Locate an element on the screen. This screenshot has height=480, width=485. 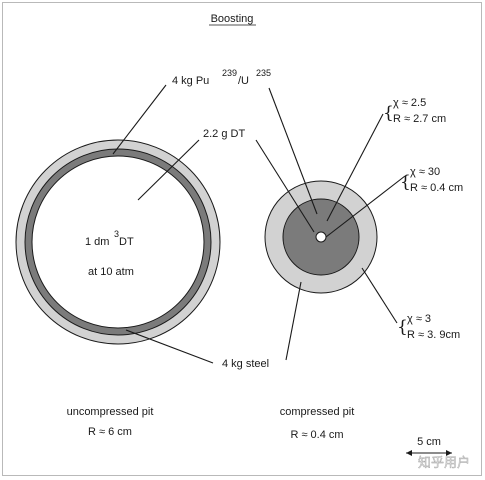
dt-volume-exponent: 3 is located at coordinates (116, 234).